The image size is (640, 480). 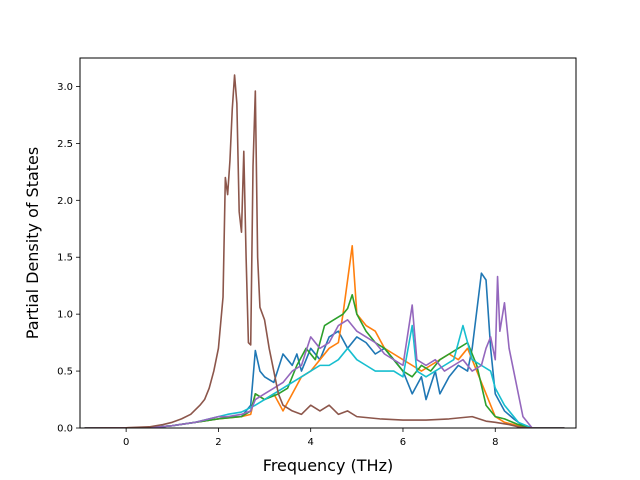 I want to click on x-tick-label: 2, so click(x=218, y=442).